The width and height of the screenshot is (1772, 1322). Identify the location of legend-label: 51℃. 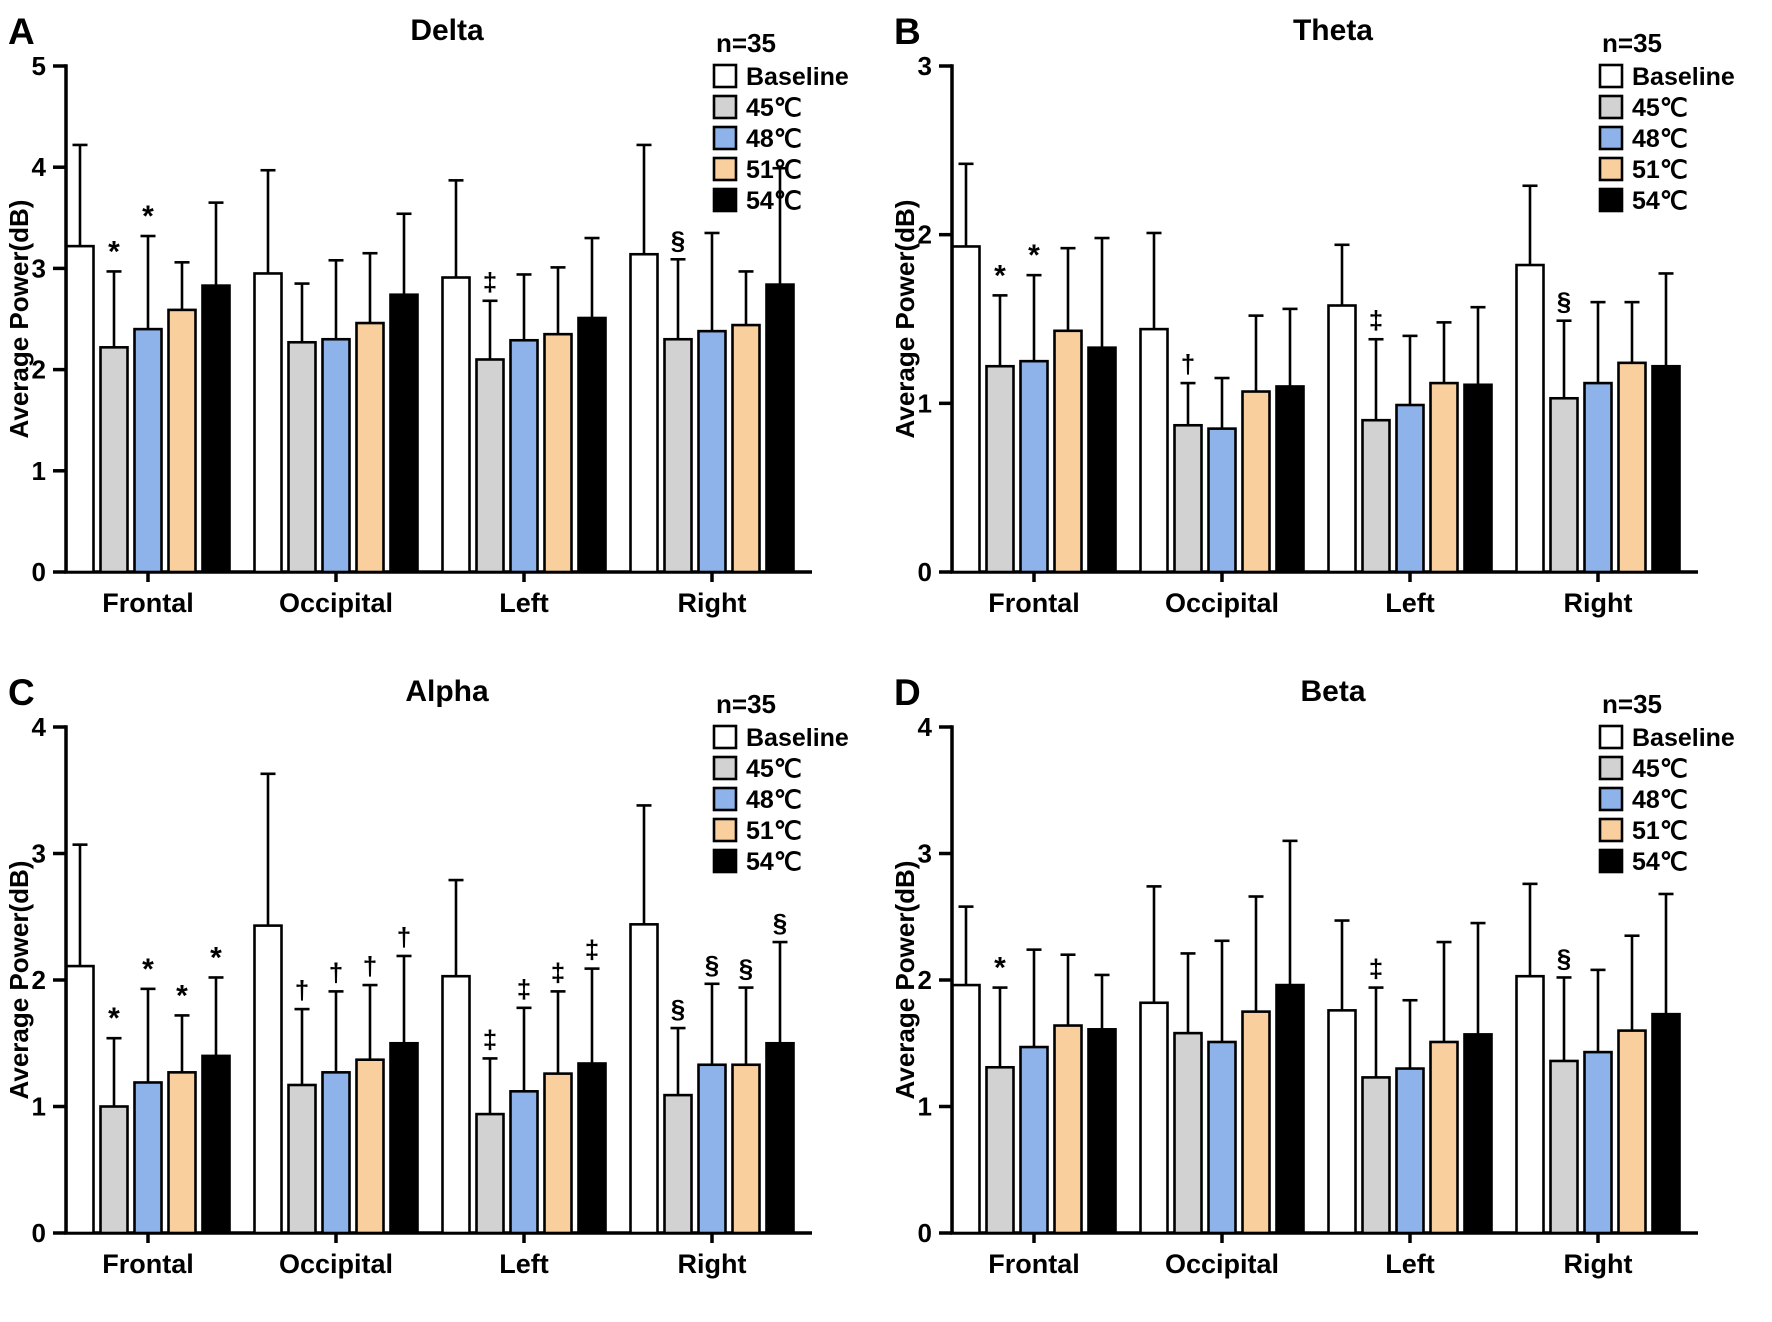
(1660, 170).